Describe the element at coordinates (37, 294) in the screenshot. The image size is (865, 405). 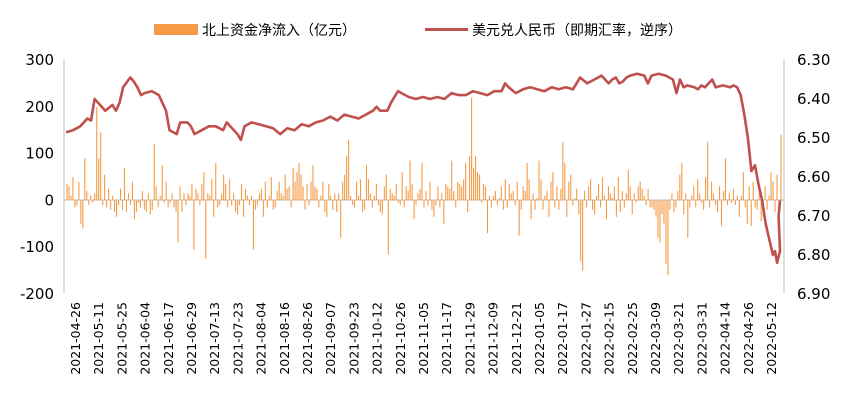
I see `y-left-tick-label: -200` at that location.